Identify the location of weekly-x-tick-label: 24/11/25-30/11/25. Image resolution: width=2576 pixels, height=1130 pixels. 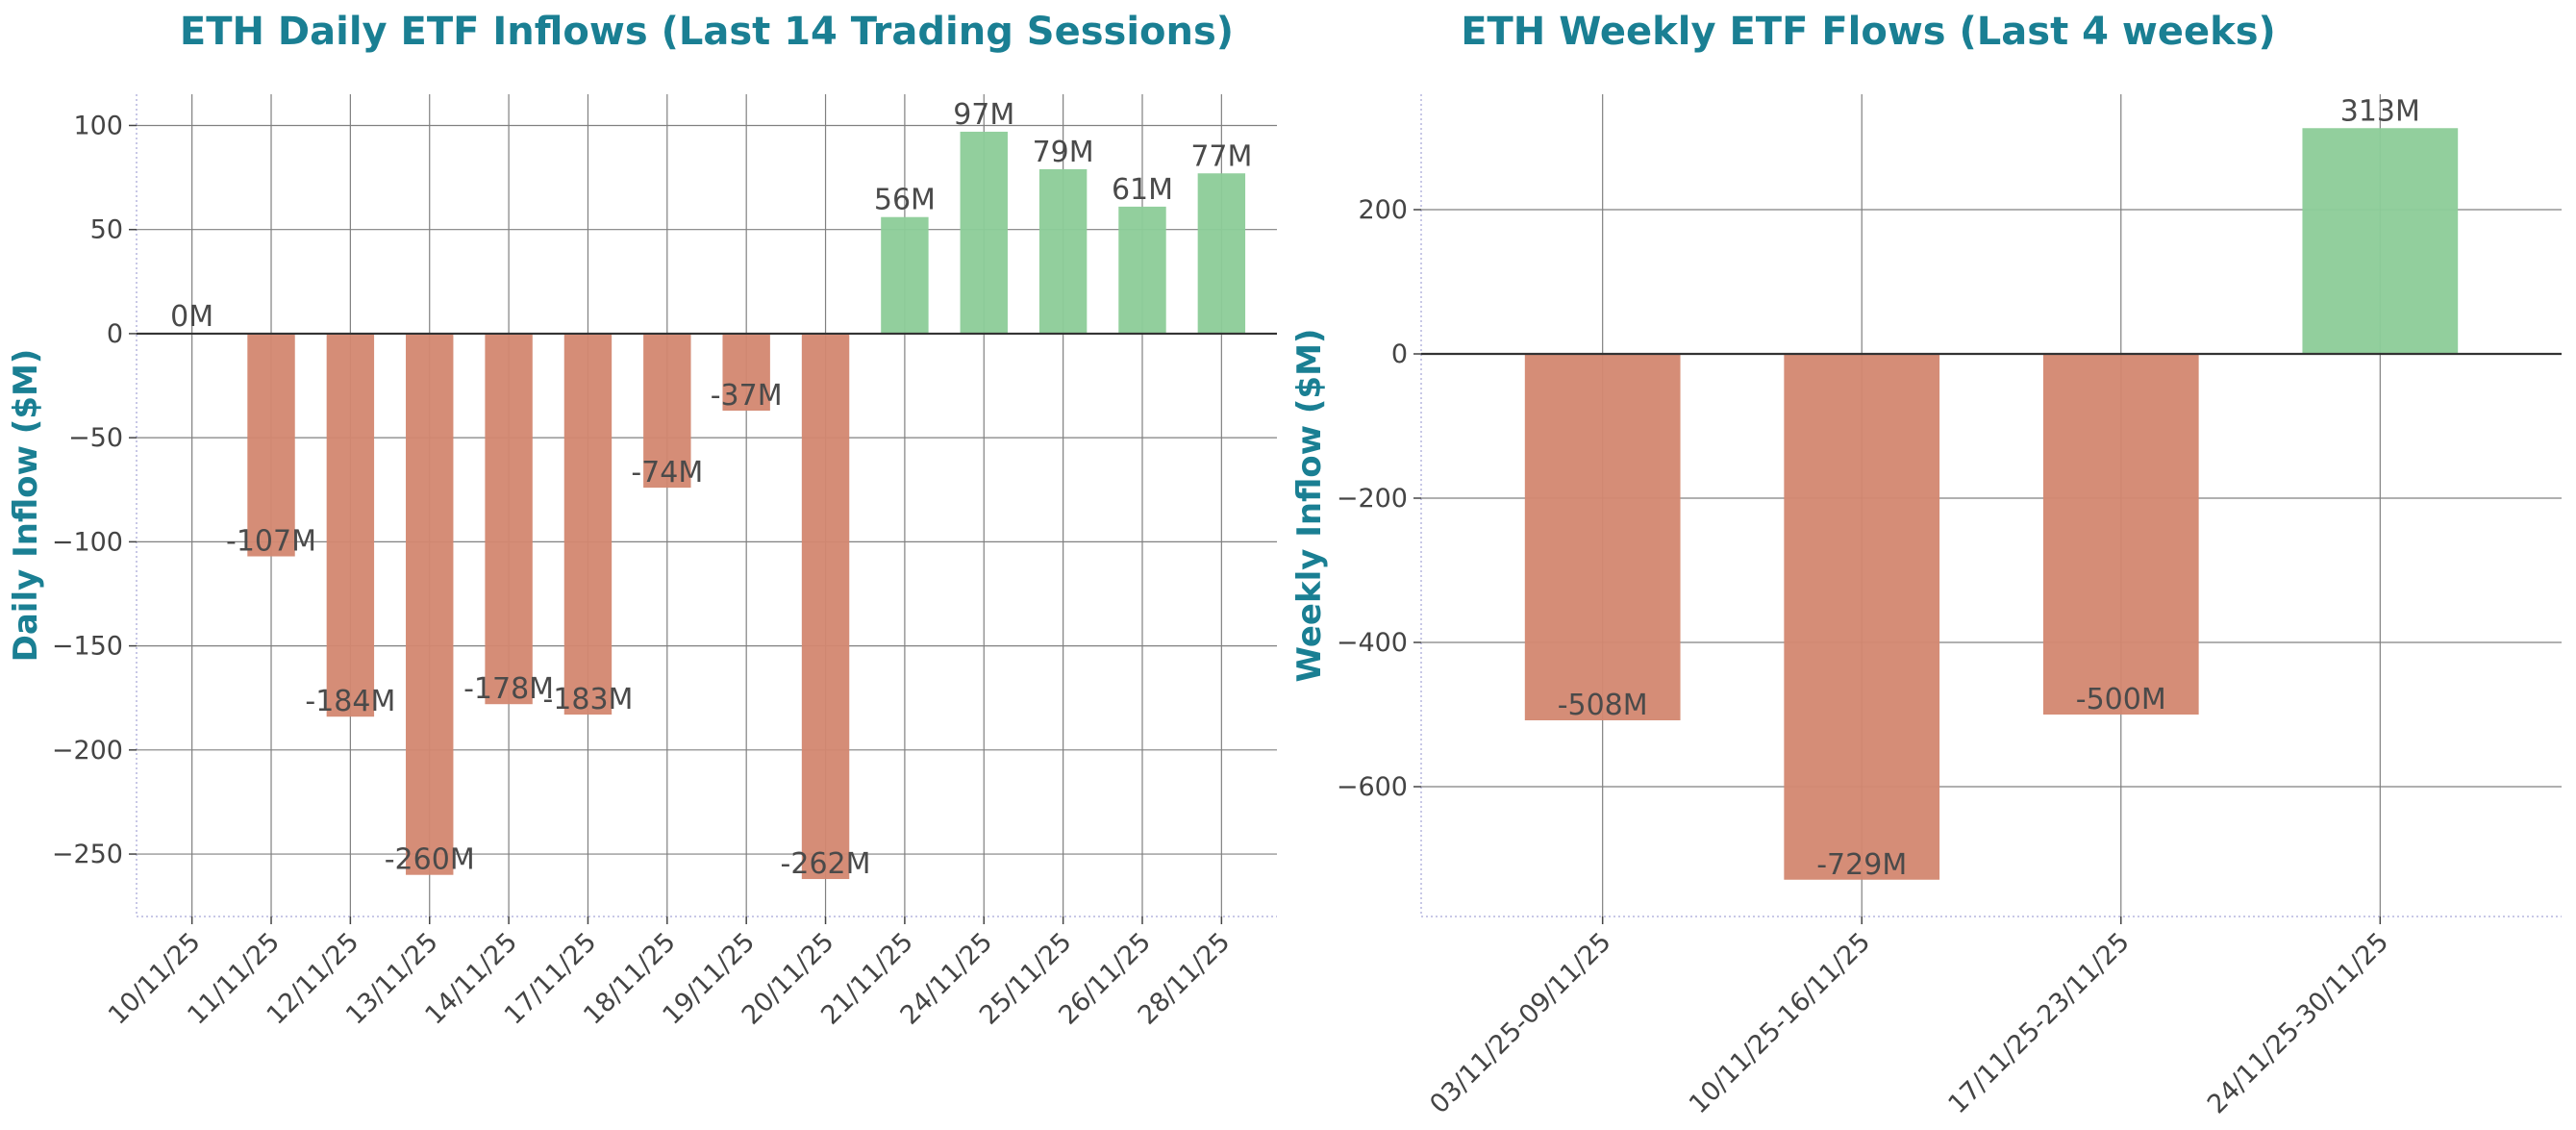
(2298, 1023).